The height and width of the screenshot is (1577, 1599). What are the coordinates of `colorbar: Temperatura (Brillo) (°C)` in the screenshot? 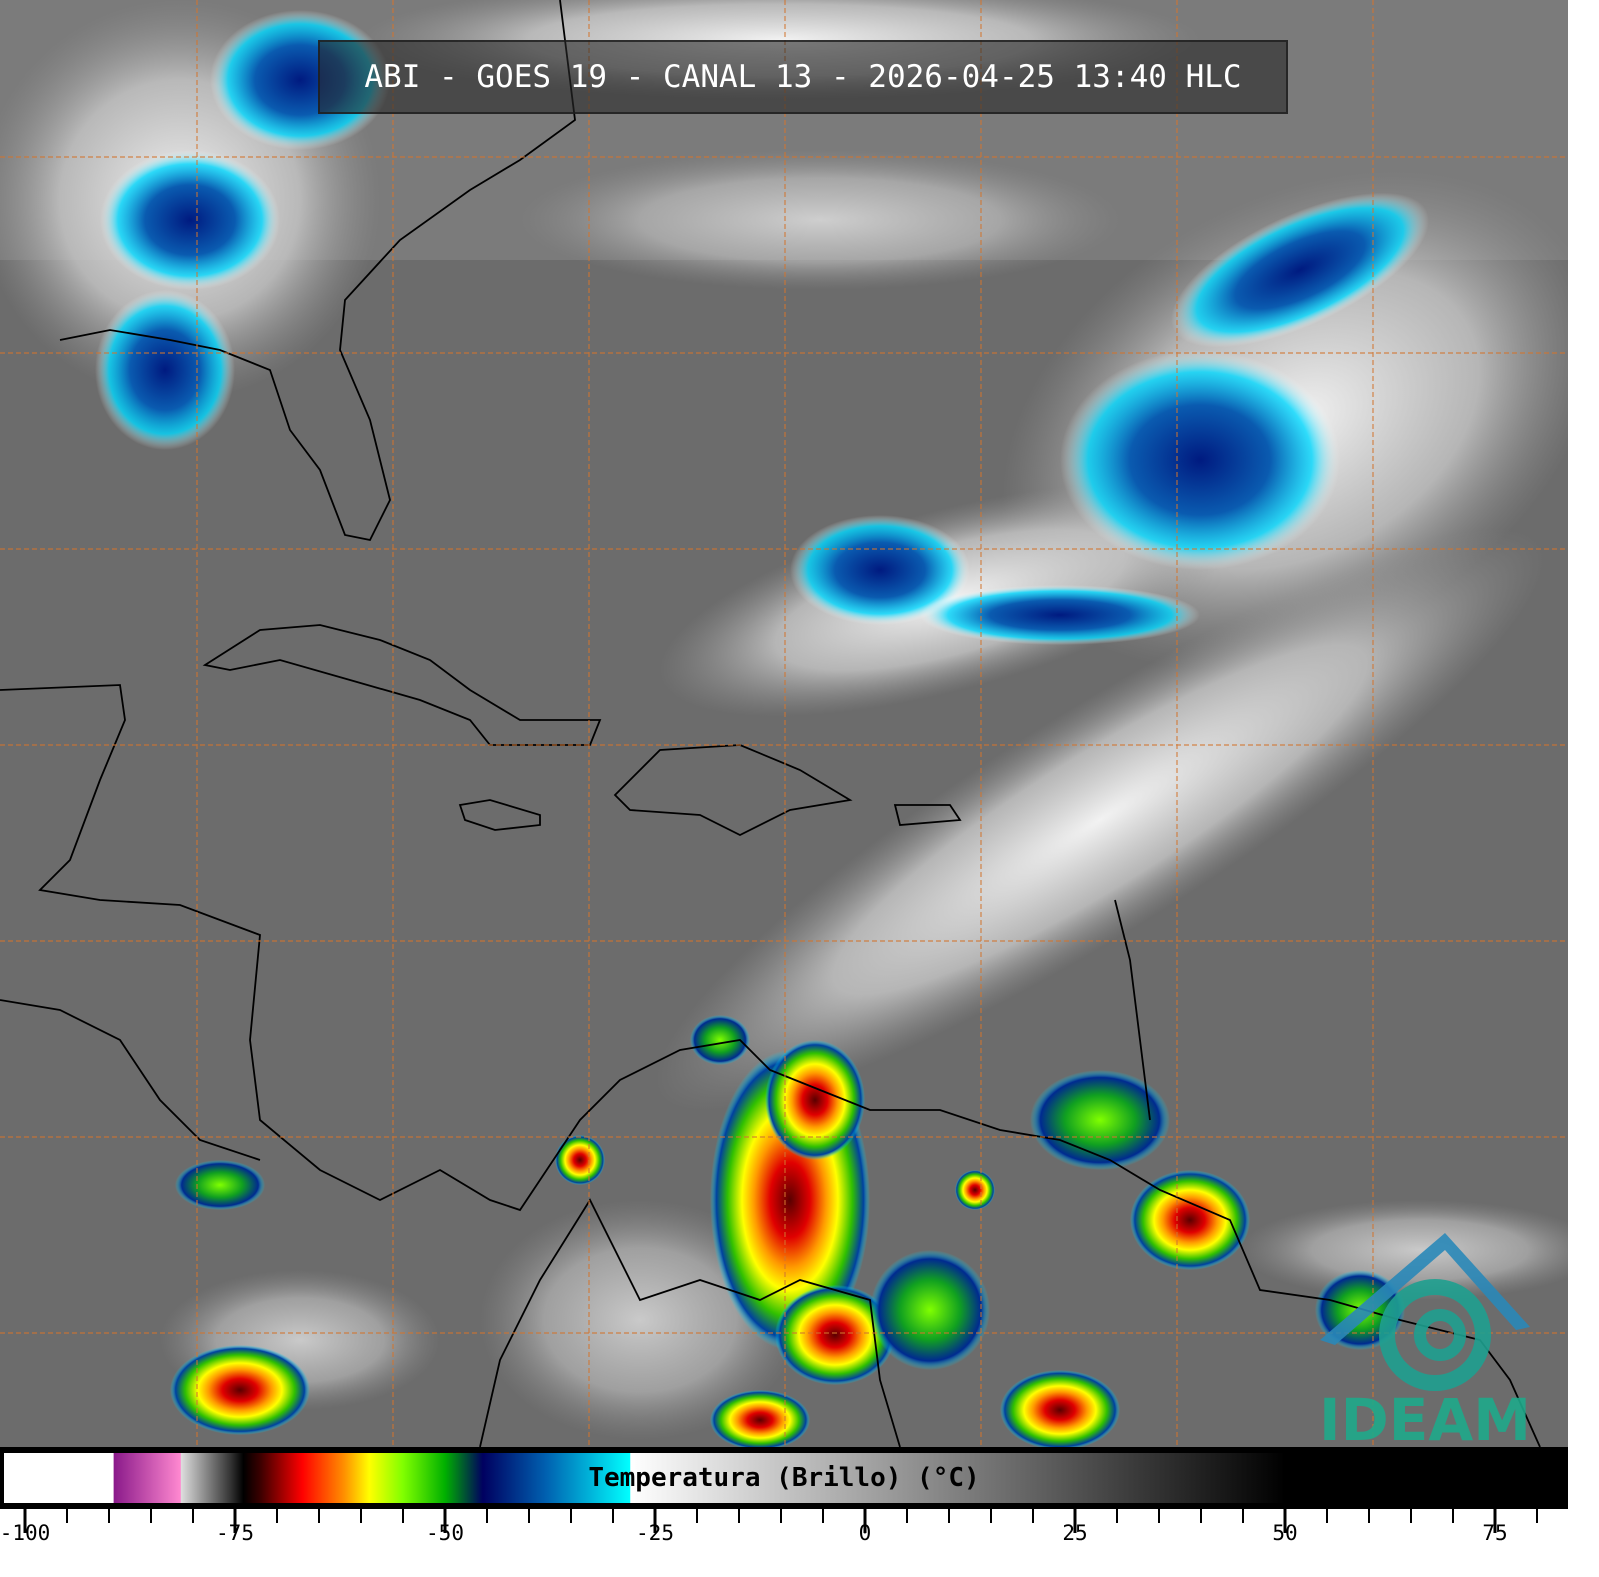 It's located at (784, 1478).